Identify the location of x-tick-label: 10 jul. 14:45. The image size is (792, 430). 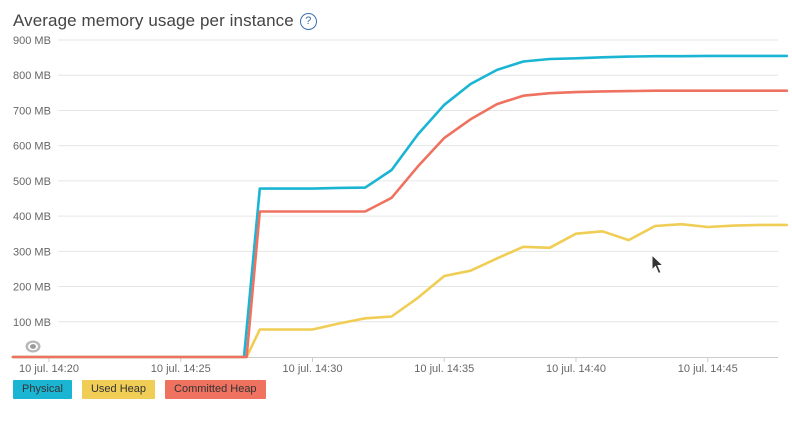
(708, 369).